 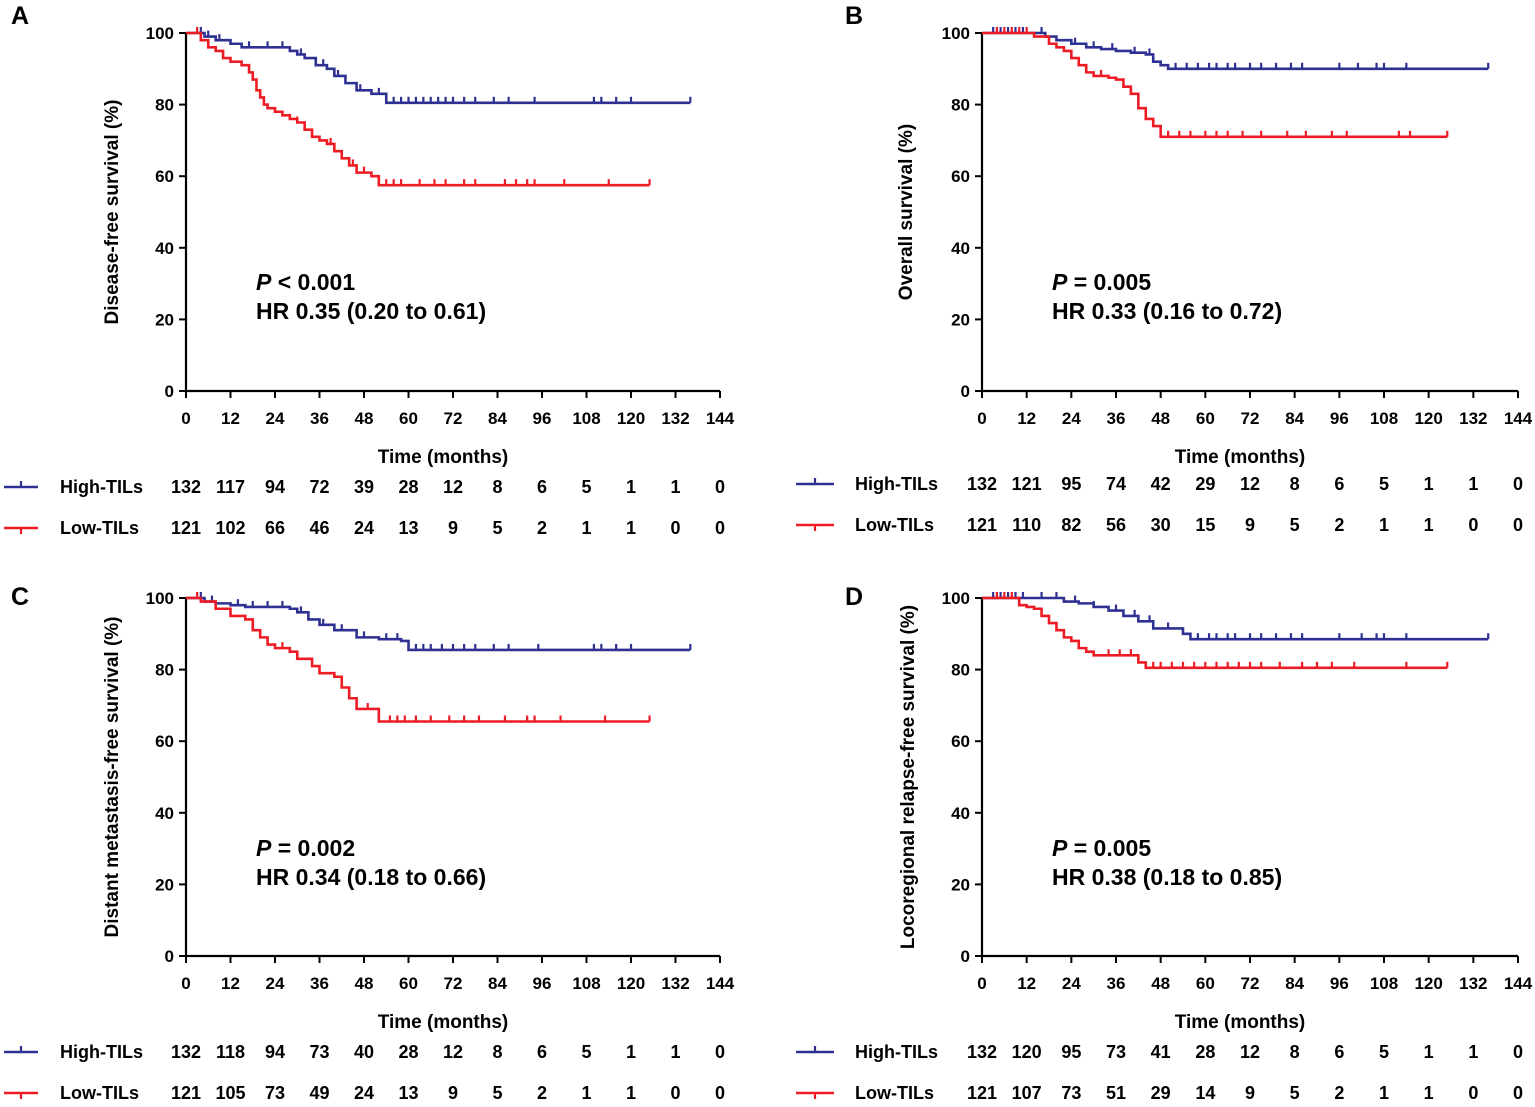 What do you see at coordinates (854, 16) in the screenshot?
I see `panel-letter: B` at bounding box center [854, 16].